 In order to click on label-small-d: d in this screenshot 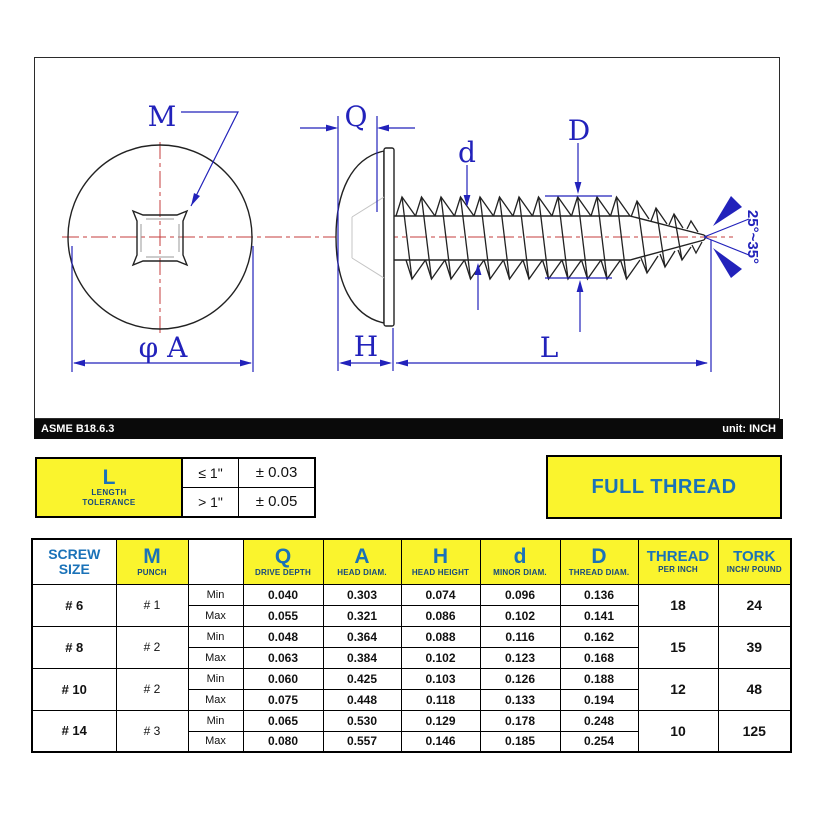, I will do `click(467, 152)`.